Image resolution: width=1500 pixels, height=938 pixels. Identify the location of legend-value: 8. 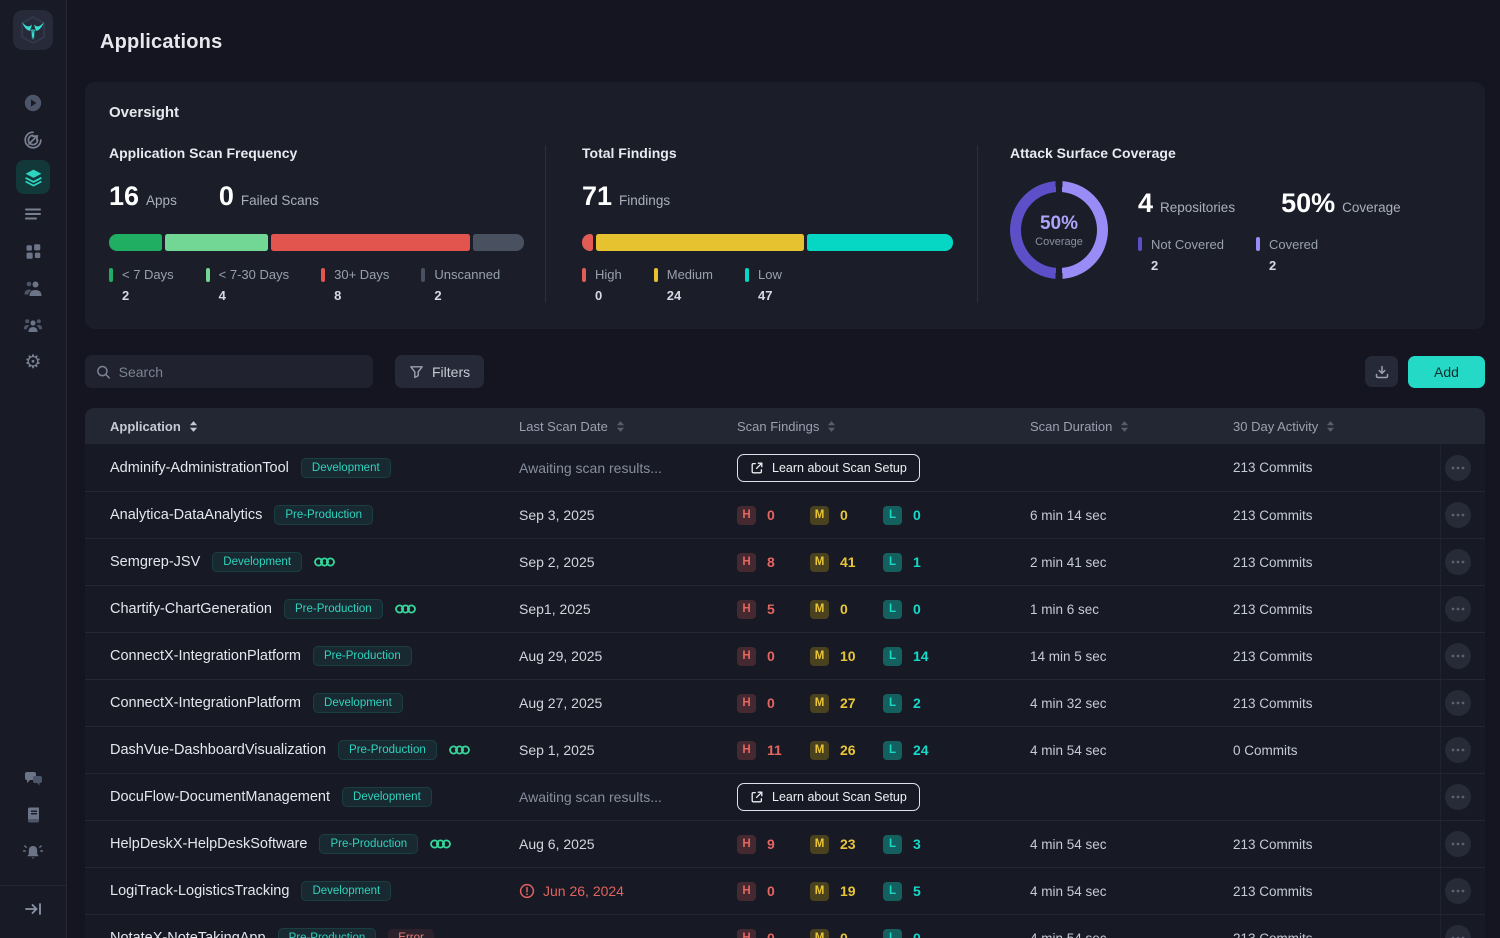
(338, 295).